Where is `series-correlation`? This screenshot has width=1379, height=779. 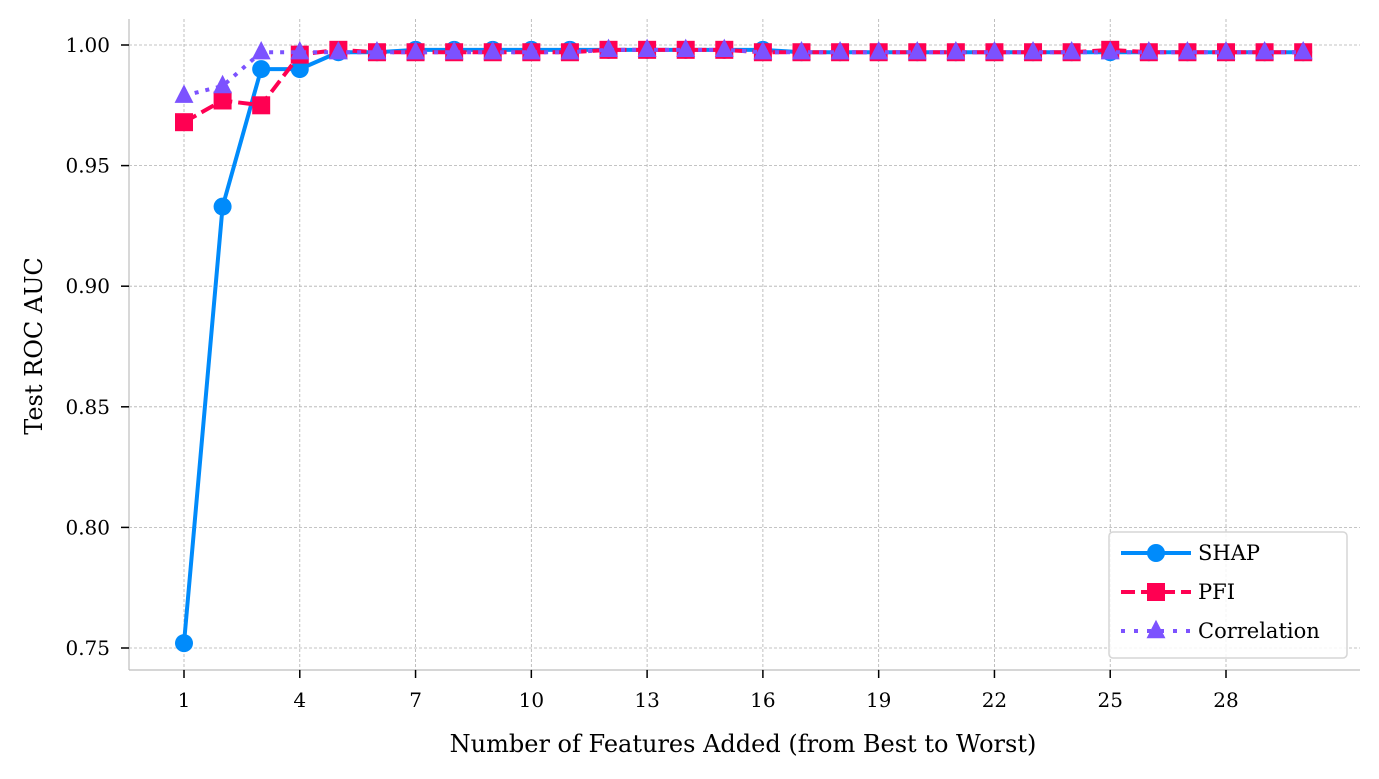 series-correlation is located at coordinates (743, 70).